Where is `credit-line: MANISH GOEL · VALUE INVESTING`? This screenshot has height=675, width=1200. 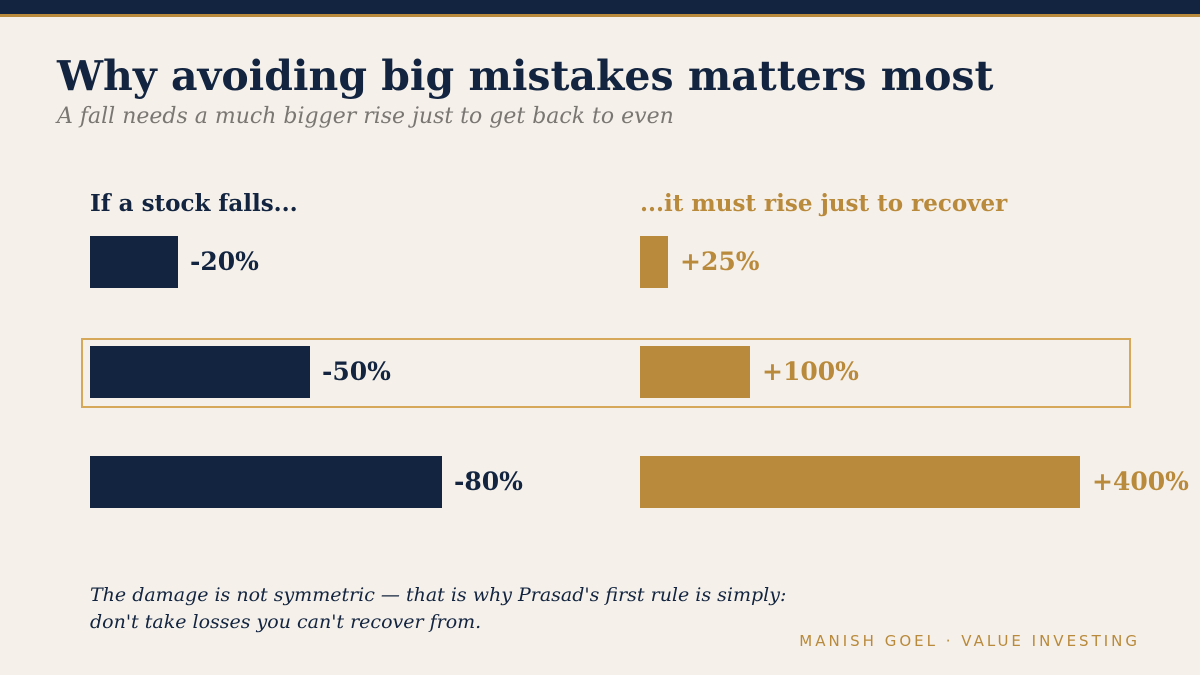
credit-line: MANISH GOEL · VALUE INVESTING is located at coordinates (969, 641).